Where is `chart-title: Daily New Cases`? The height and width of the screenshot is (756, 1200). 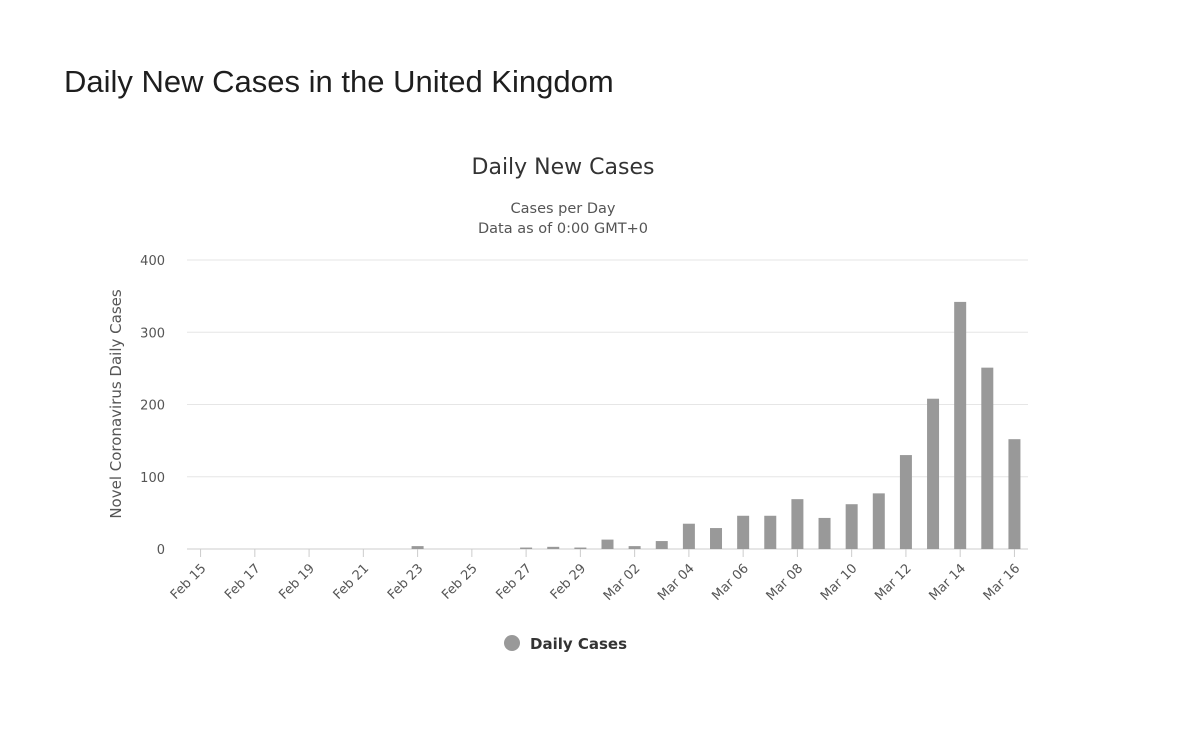
chart-title: Daily New Cases is located at coordinates (563, 167).